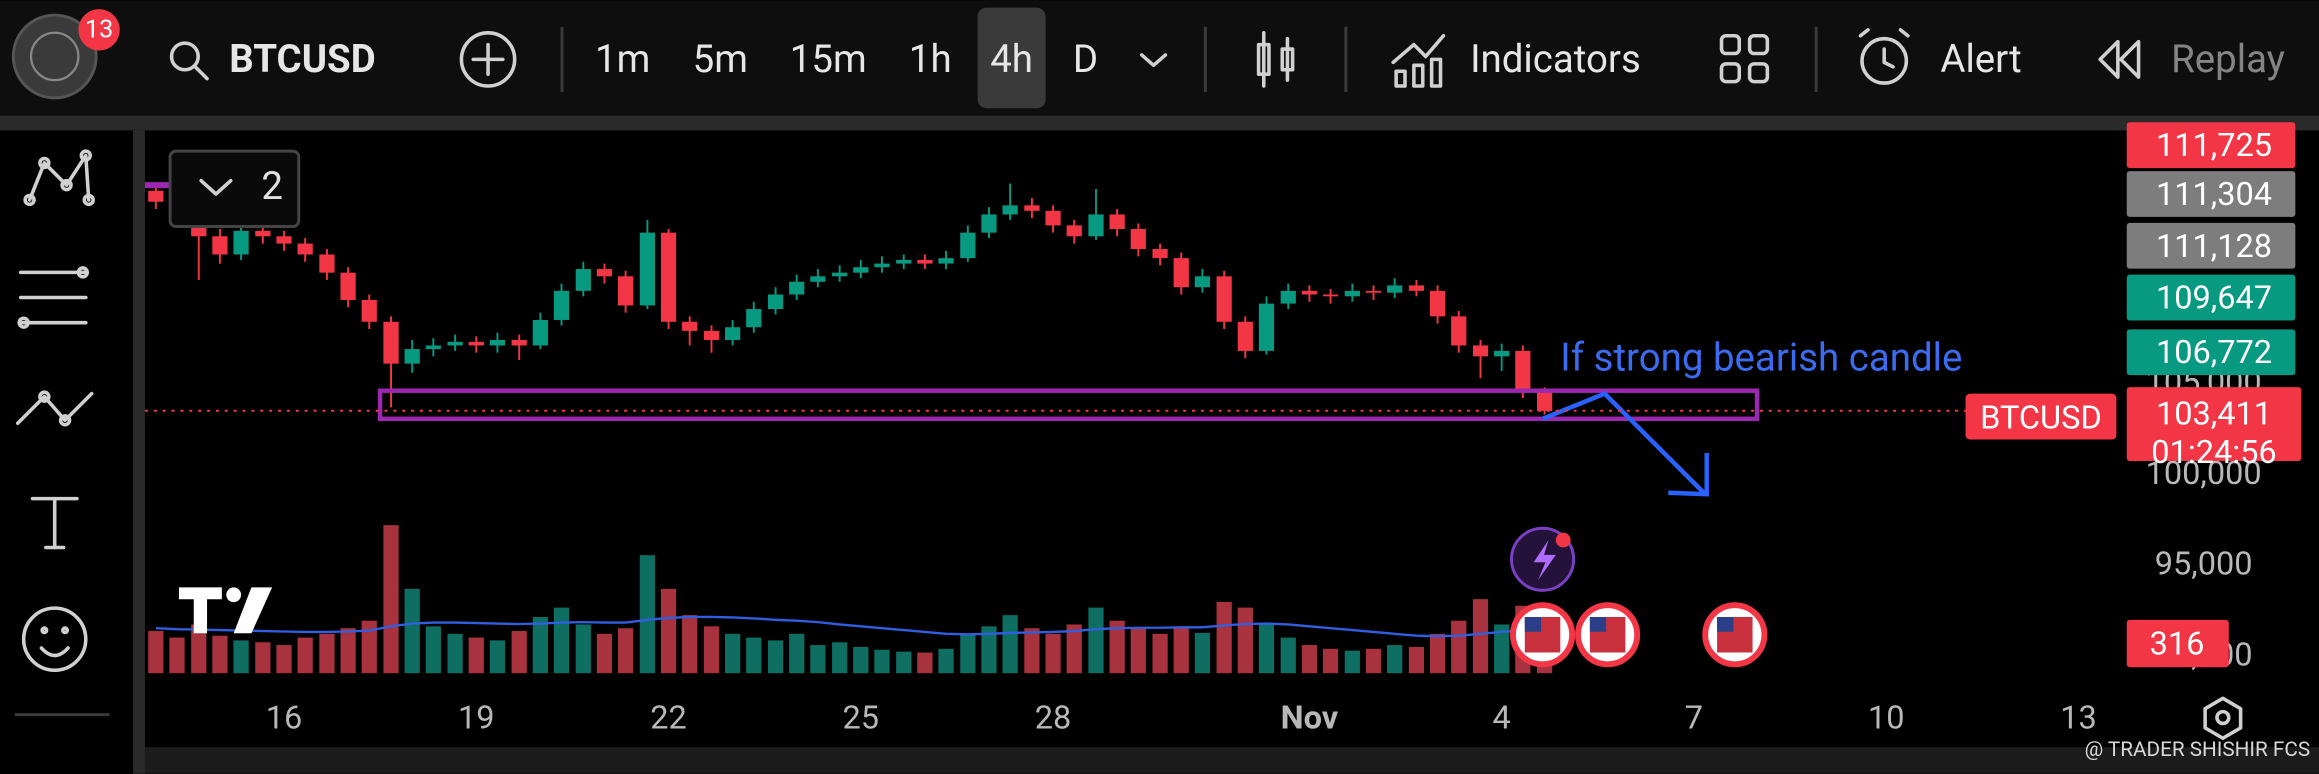 The height and width of the screenshot is (774, 2319). I want to click on drawing-tool, so click(59, 178).